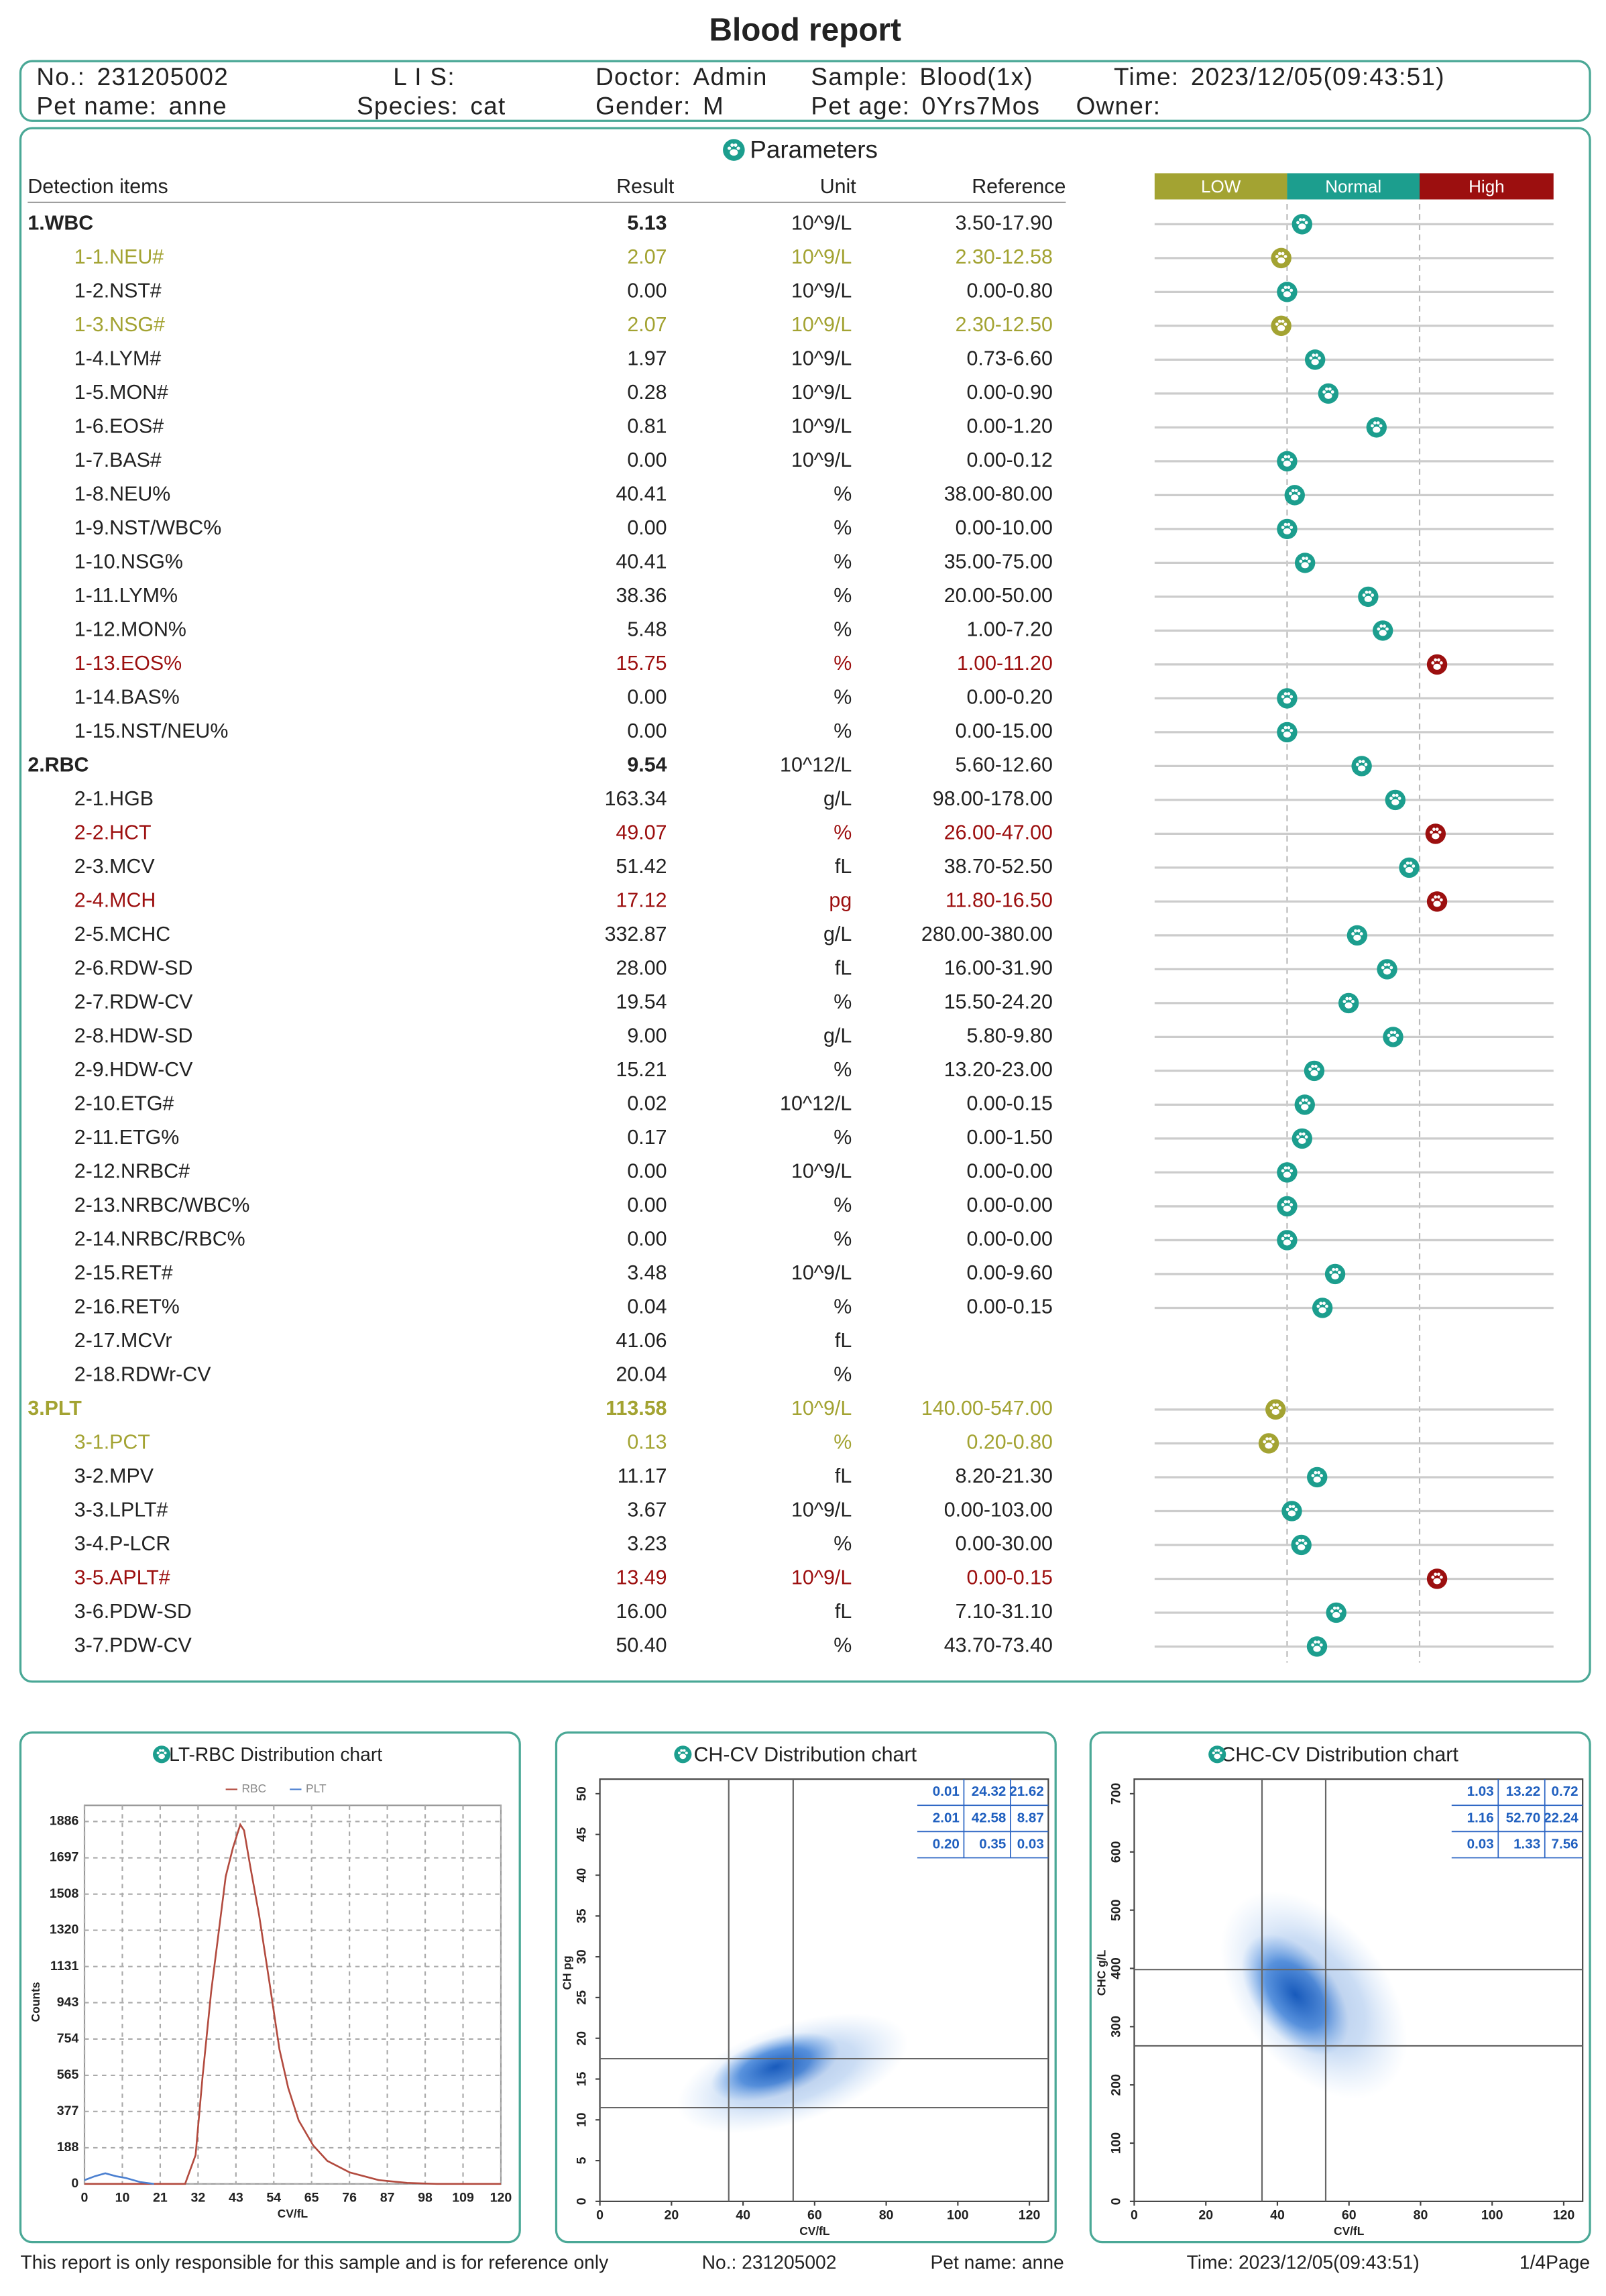 This screenshot has height=2296, width=1606. What do you see at coordinates (958, 2215) in the screenshot?
I see `x-tick-label: 100` at bounding box center [958, 2215].